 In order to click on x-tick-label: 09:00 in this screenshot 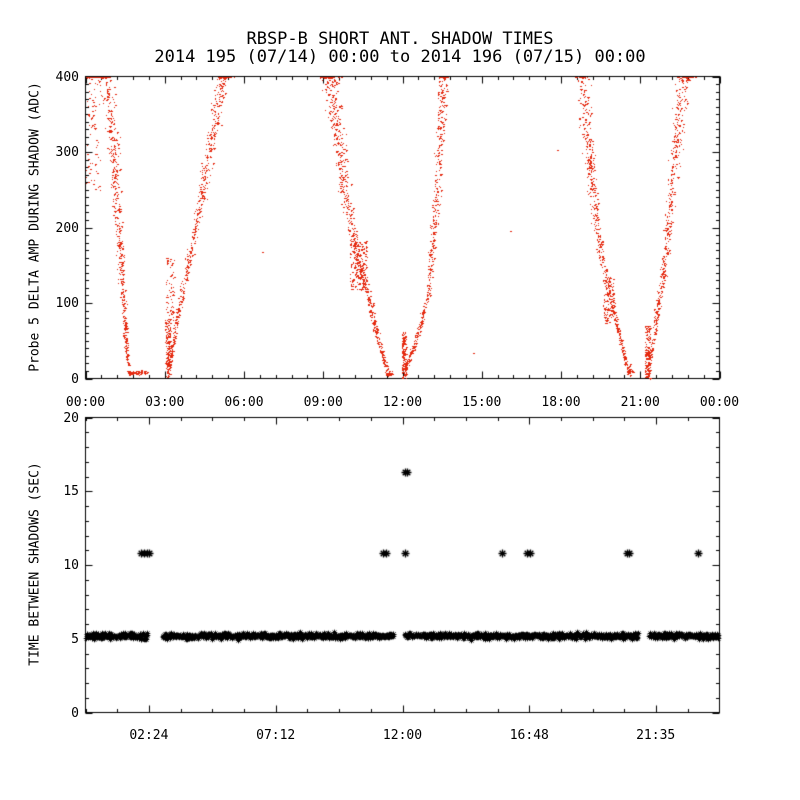, I will do `click(323, 402)`.